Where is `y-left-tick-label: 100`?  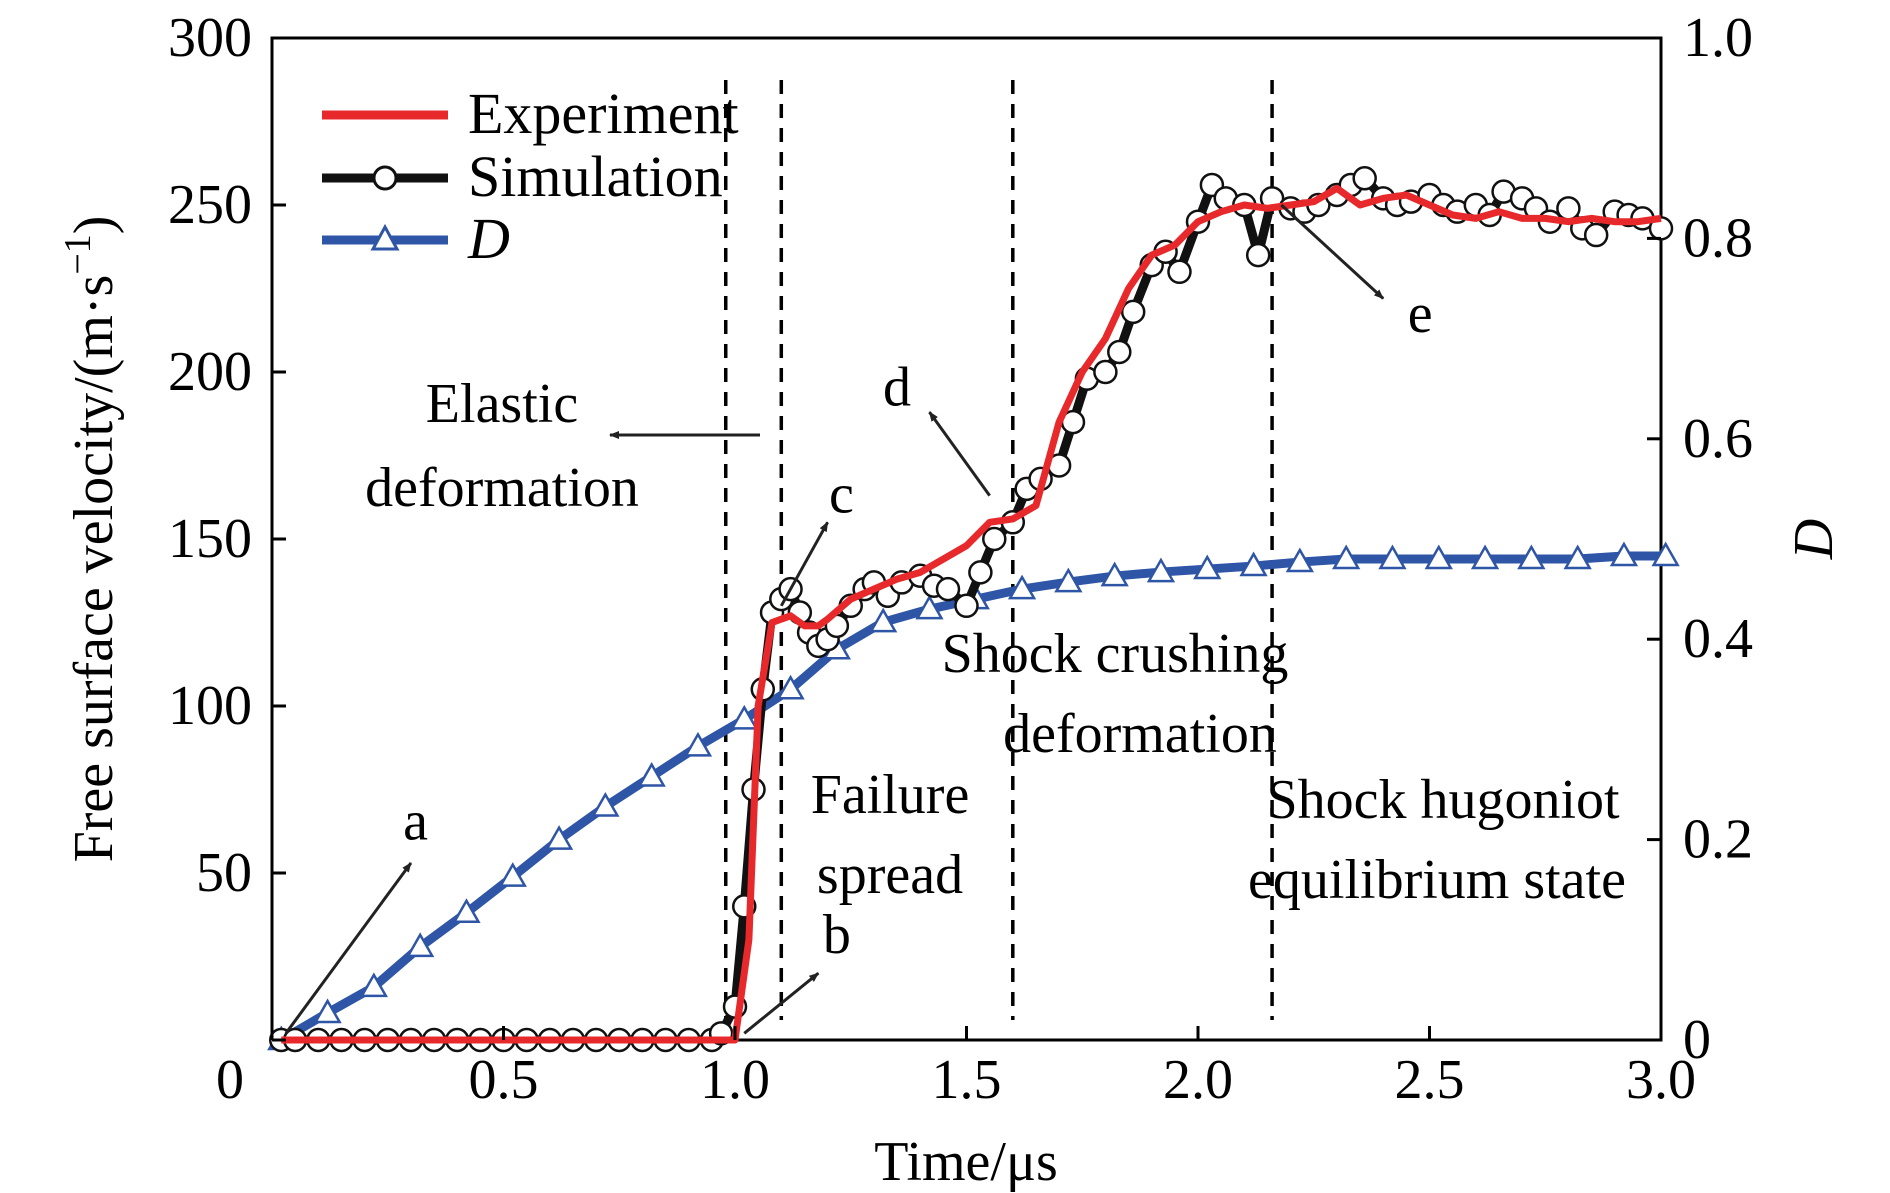
y-left-tick-label: 100 is located at coordinates (210, 706).